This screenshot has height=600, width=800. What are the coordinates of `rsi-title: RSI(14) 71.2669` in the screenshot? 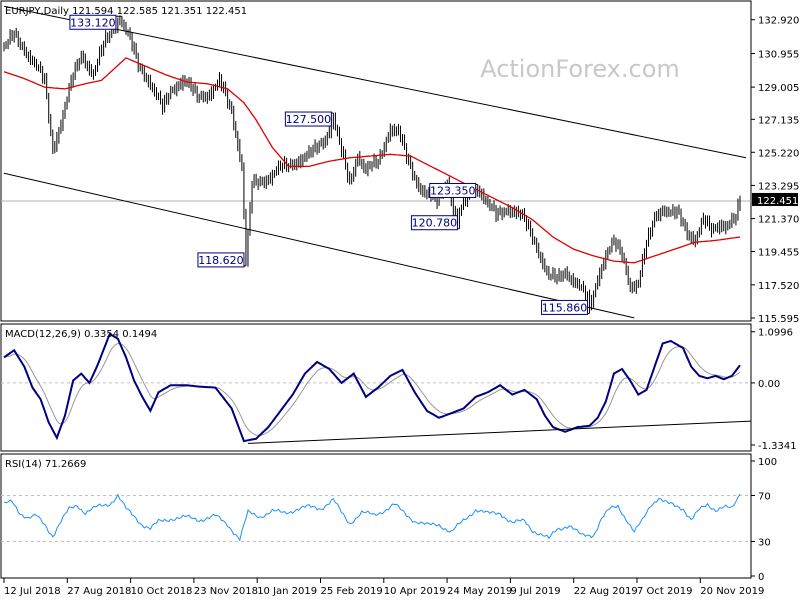 It's located at (45, 464).